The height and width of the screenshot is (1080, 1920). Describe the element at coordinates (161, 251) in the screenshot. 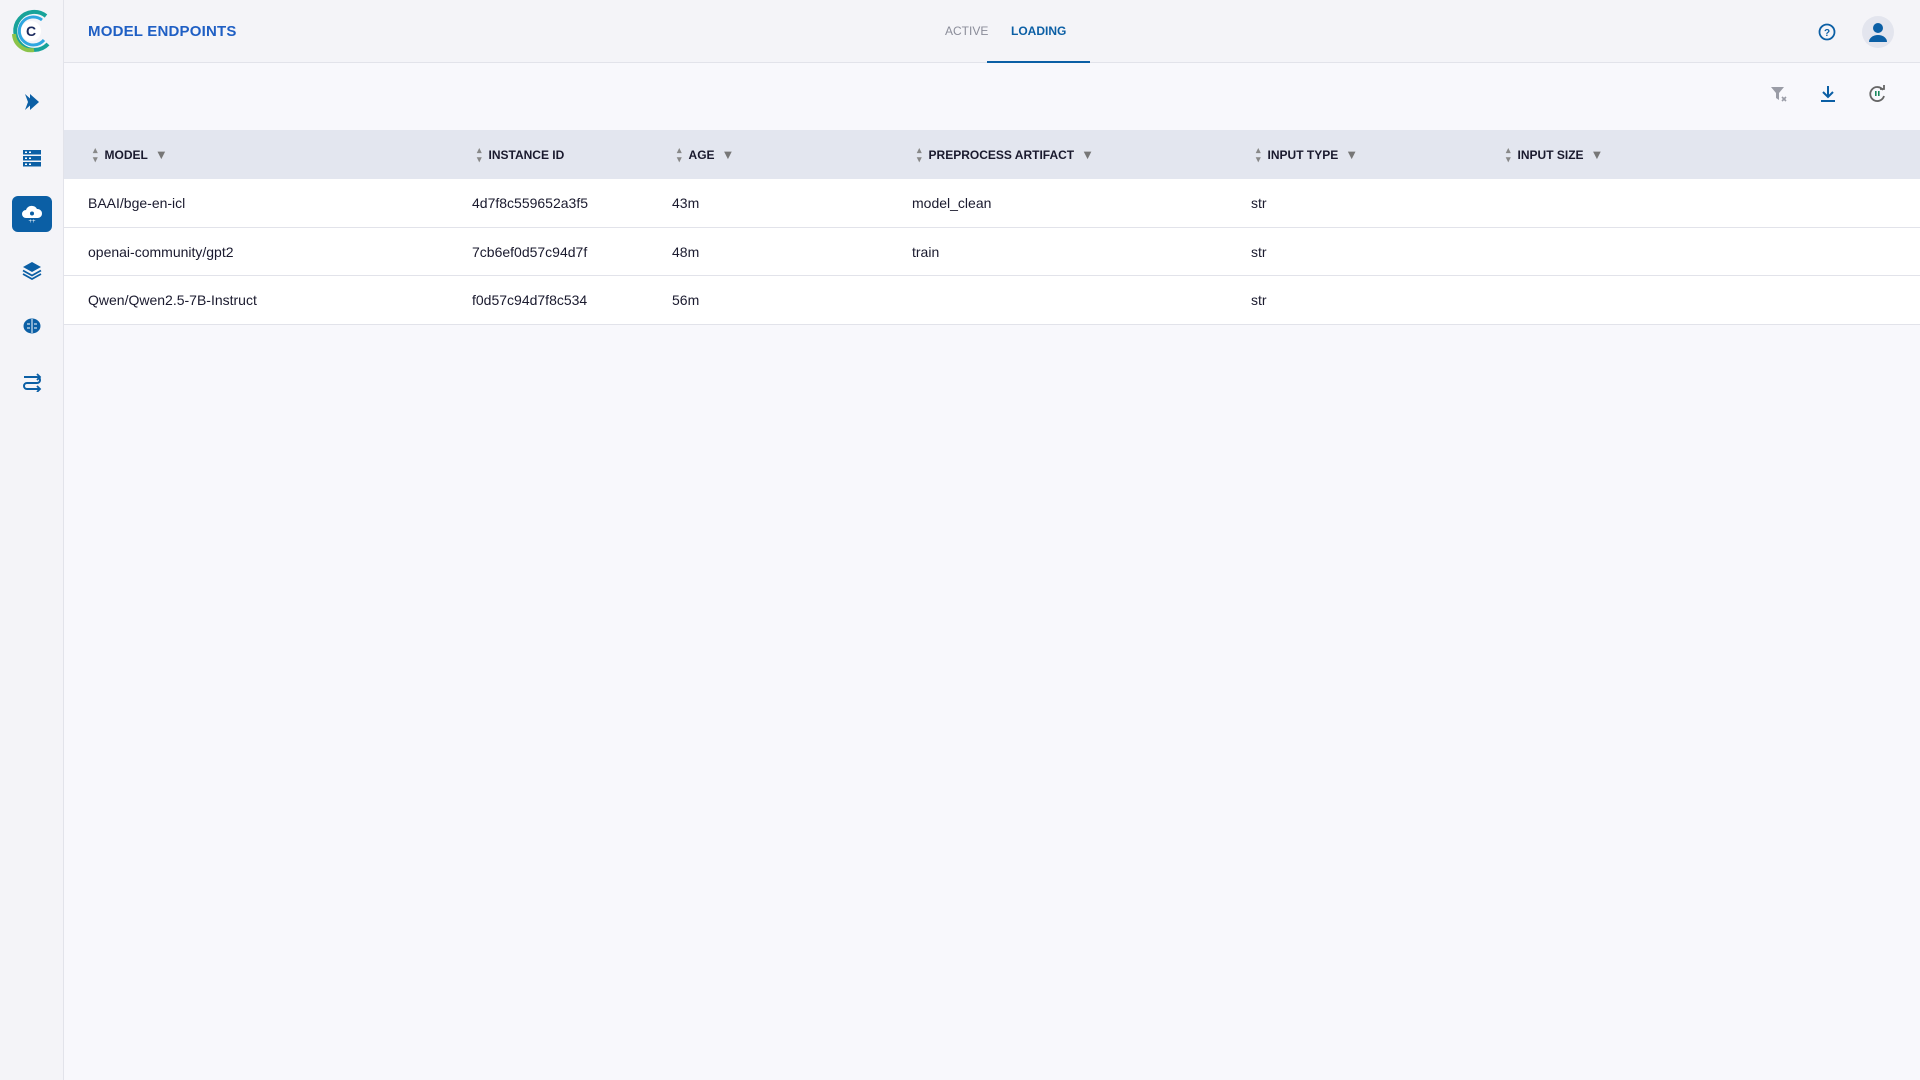

I see `cell-model: openai-community/gpt2` at that location.